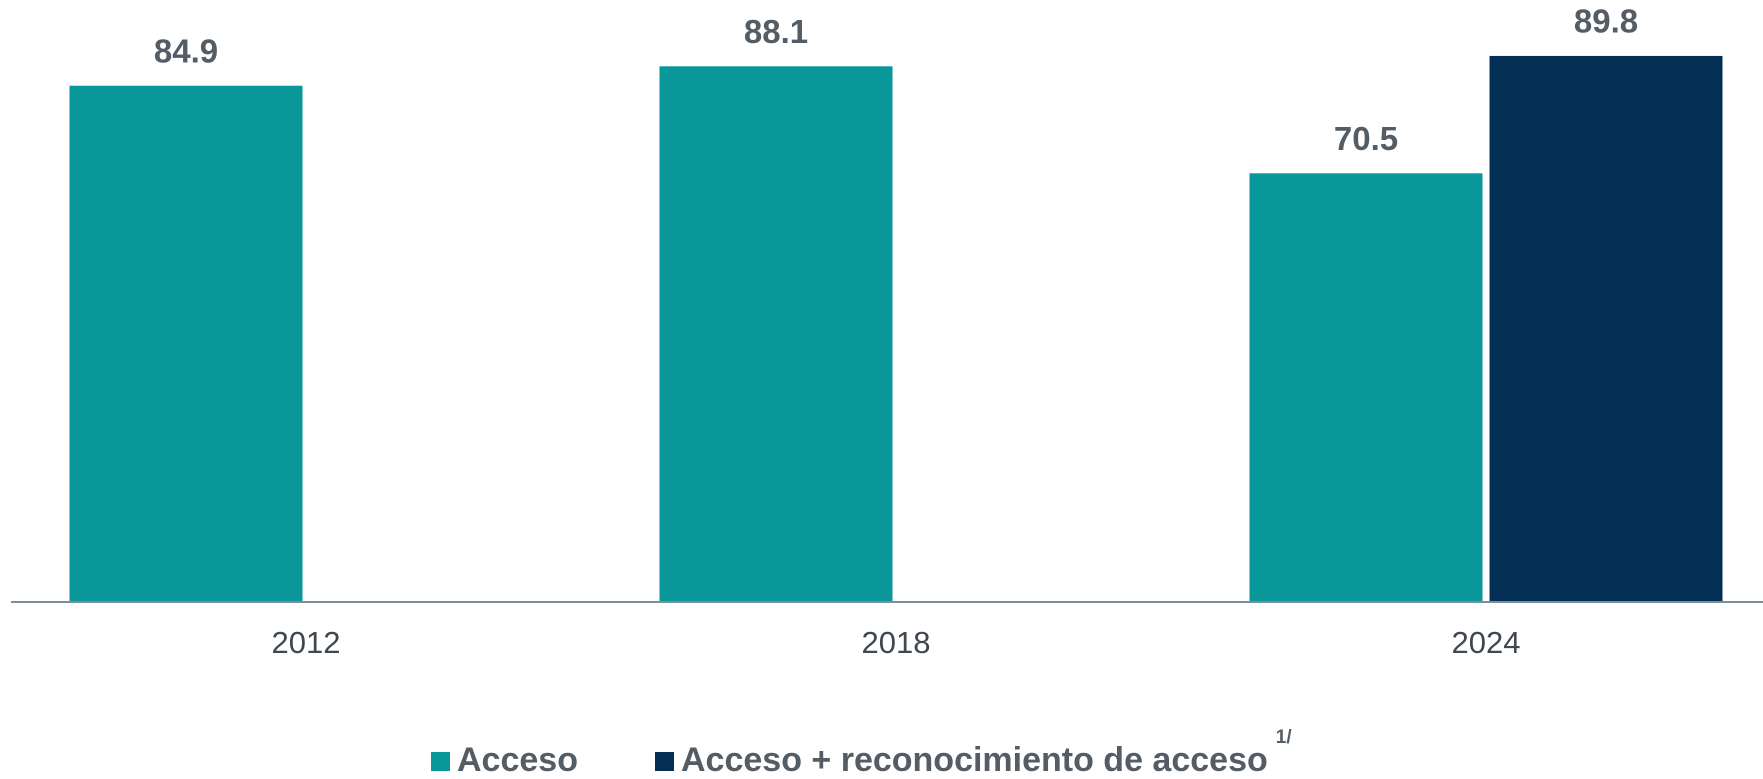 Image resolution: width=1763 pixels, height=779 pixels. Describe the element at coordinates (306, 642) in the screenshot. I see `x-tick-label: 2012` at that location.